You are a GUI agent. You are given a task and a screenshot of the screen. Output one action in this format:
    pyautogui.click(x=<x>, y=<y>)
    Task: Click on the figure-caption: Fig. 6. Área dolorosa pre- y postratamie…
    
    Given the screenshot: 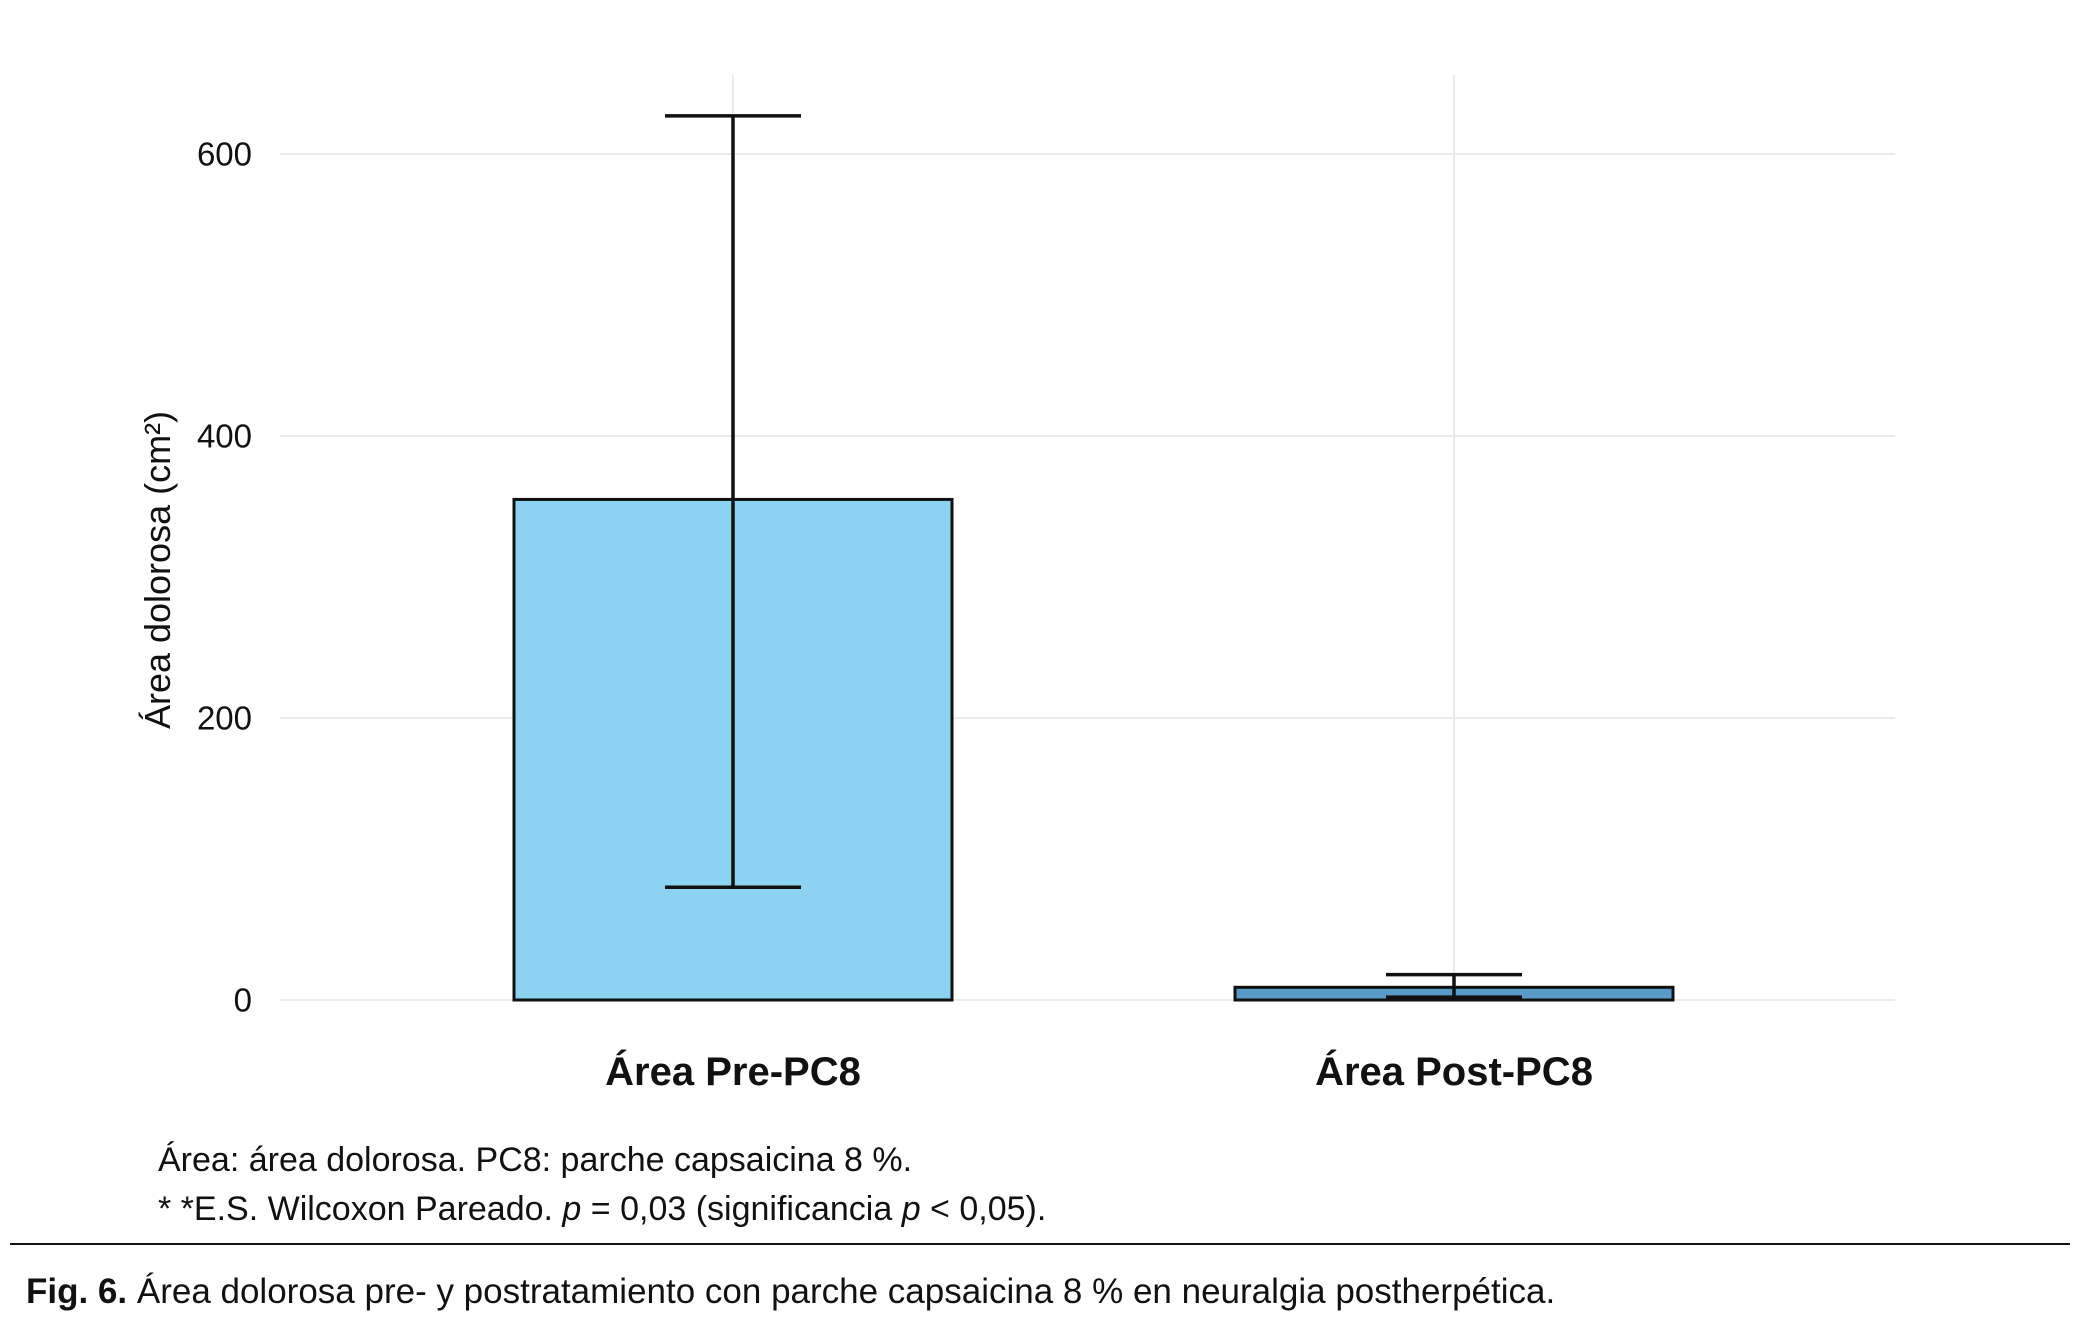 What is the action you would take?
    pyautogui.click(x=790, y=1292)
    